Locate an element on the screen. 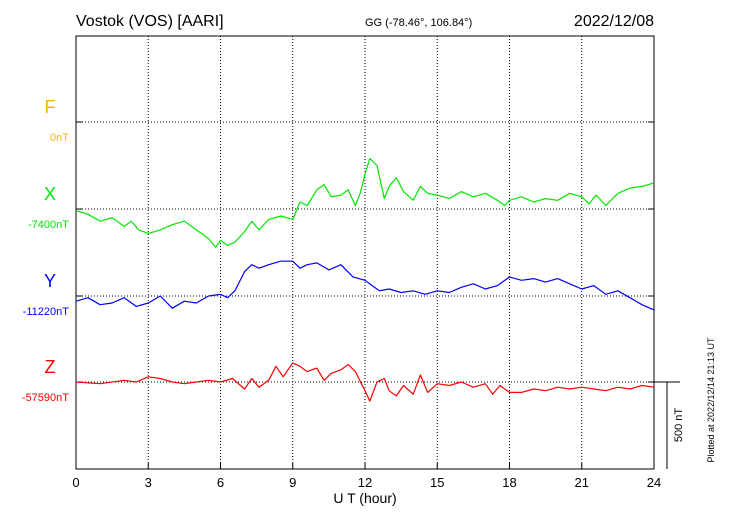 Image resolution: width=730 pixels, height=520 pixels. x-tick-label: 12 is located at coordinates (365, 482).